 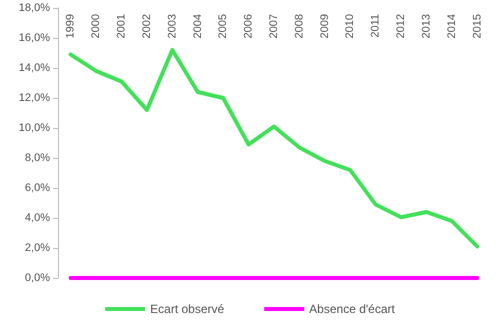 What do you see at coordinates (37, 248) in the screenshot?
I see `y-tick-label: 2,0%` at bounding box center [37, 248].